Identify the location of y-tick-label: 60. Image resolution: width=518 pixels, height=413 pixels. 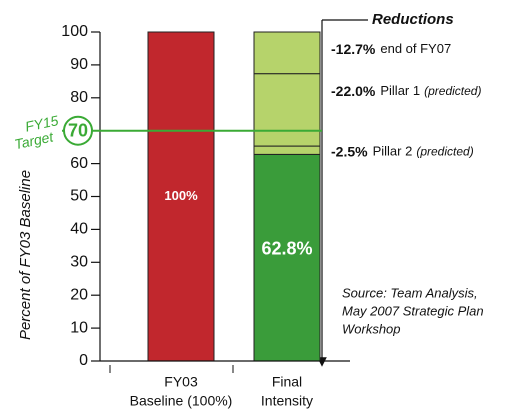
(79, 163).